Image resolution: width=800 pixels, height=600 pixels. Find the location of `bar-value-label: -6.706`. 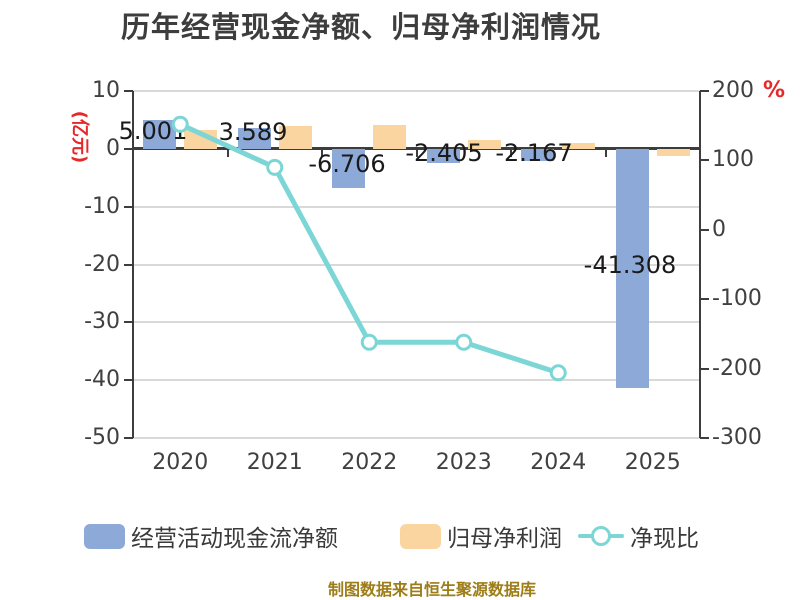

bar-value-label: -6.706 is located at coordinates (347, 164).